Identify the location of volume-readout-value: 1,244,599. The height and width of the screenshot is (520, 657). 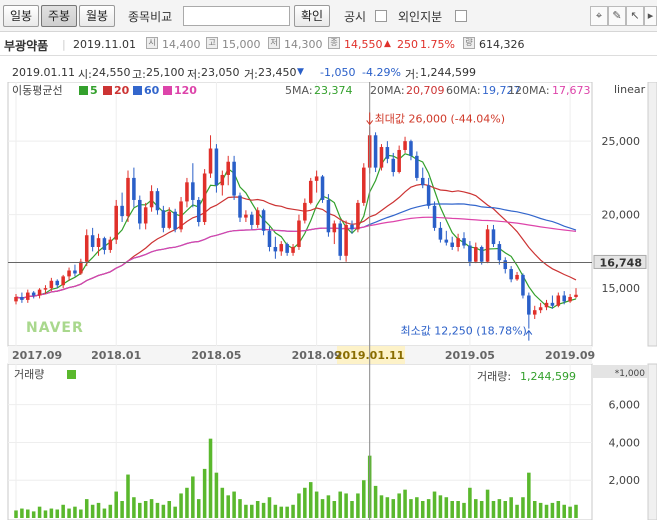
(548, 376).